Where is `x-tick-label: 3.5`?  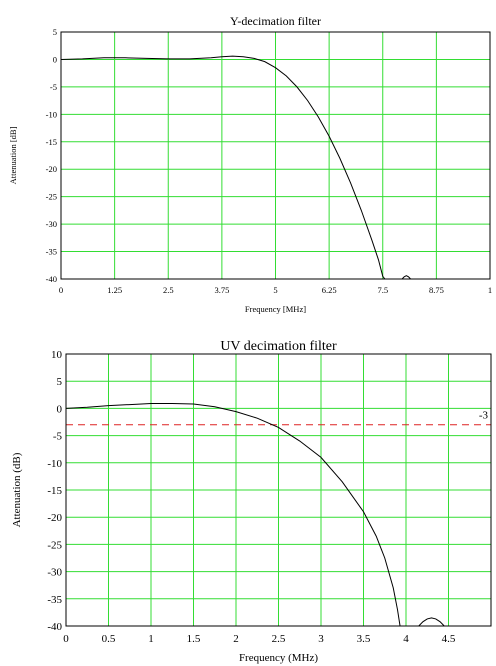
x-tick-label: 3.5 is located at coordinates (364, 639).